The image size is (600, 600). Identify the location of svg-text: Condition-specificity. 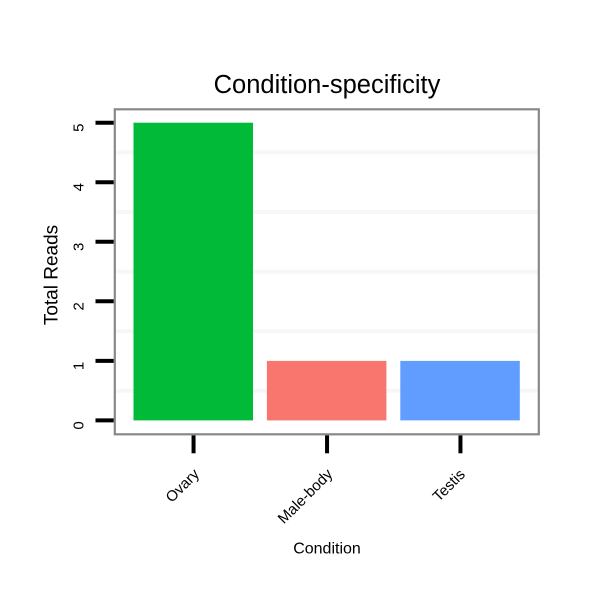
(327, 85).